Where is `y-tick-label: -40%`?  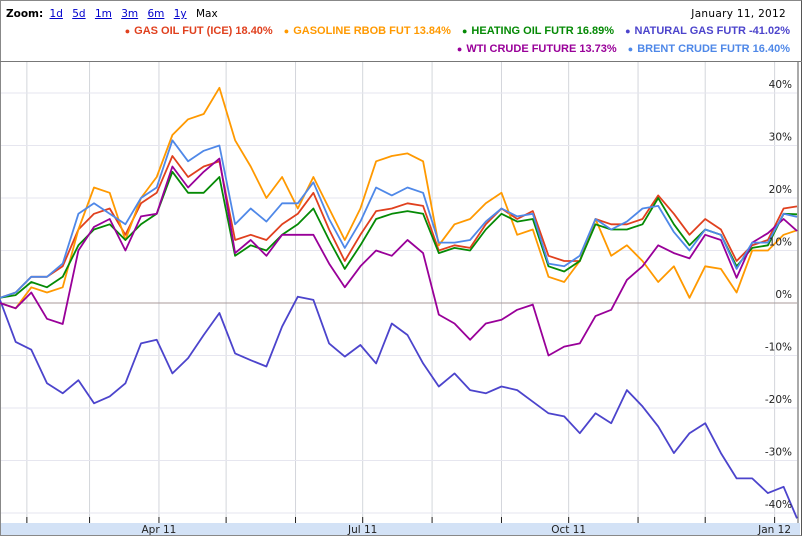
y-tick-label: -40% is located at coordinates (778, 505).